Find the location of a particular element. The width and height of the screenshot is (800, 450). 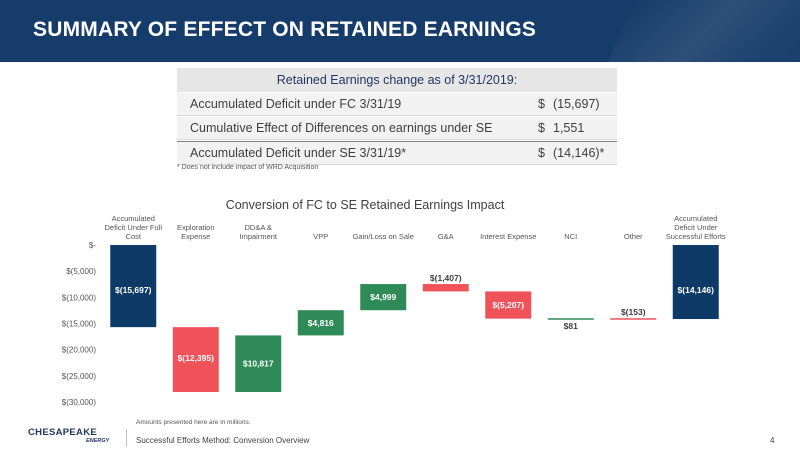

category-label-line: VPP is located at coordinates (320, 236).